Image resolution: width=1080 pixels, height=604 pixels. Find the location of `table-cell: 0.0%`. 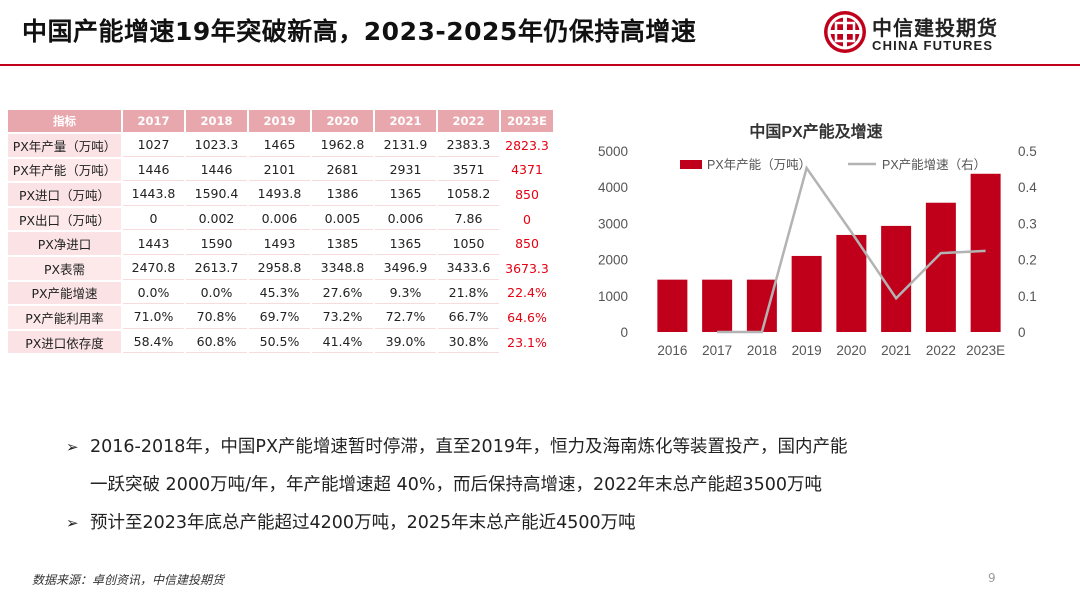

table-cell: 0.0% is located at coordinates (153, 293).